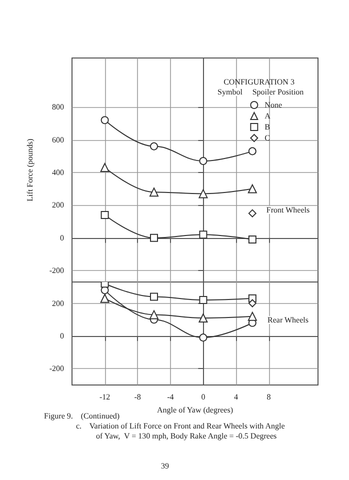 This screenshot has height=480, width=349. Describe the element at coordinates (170, 397) in the screenshot. I see `x-tick-label: -4` at that location.